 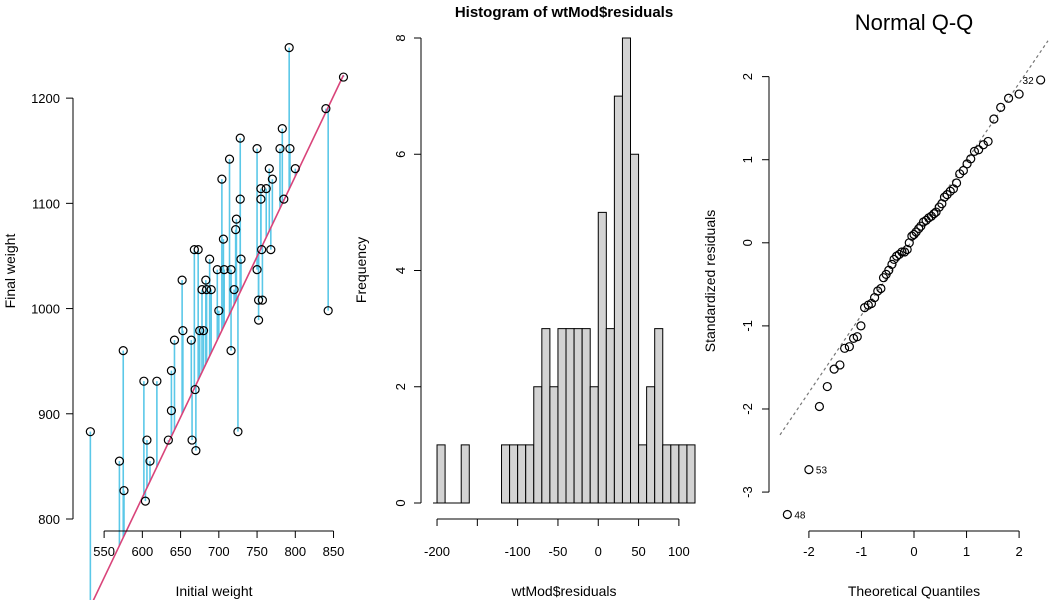 What do you see at coordinates (295, 551) in the screenshot?
I see `x-tick-label: 800` at bounding box center [295, 551].